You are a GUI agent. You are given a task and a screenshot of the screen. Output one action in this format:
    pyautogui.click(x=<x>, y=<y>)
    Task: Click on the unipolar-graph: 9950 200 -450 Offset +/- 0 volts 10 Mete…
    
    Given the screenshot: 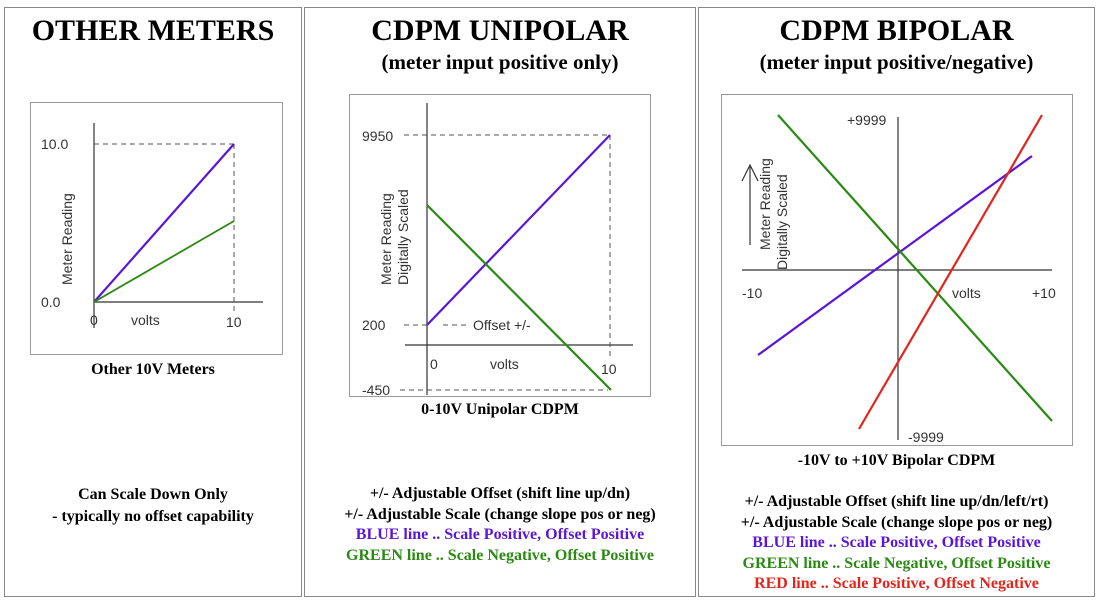 What is the action you would take?
    pyautogui.click(x=497, y=250)
    